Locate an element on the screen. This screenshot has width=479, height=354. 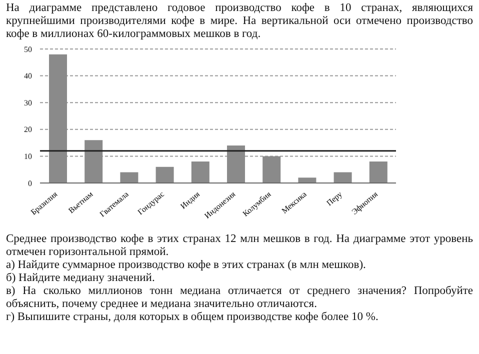
y-tick-label: 40 is located at coordinates (28, 76).